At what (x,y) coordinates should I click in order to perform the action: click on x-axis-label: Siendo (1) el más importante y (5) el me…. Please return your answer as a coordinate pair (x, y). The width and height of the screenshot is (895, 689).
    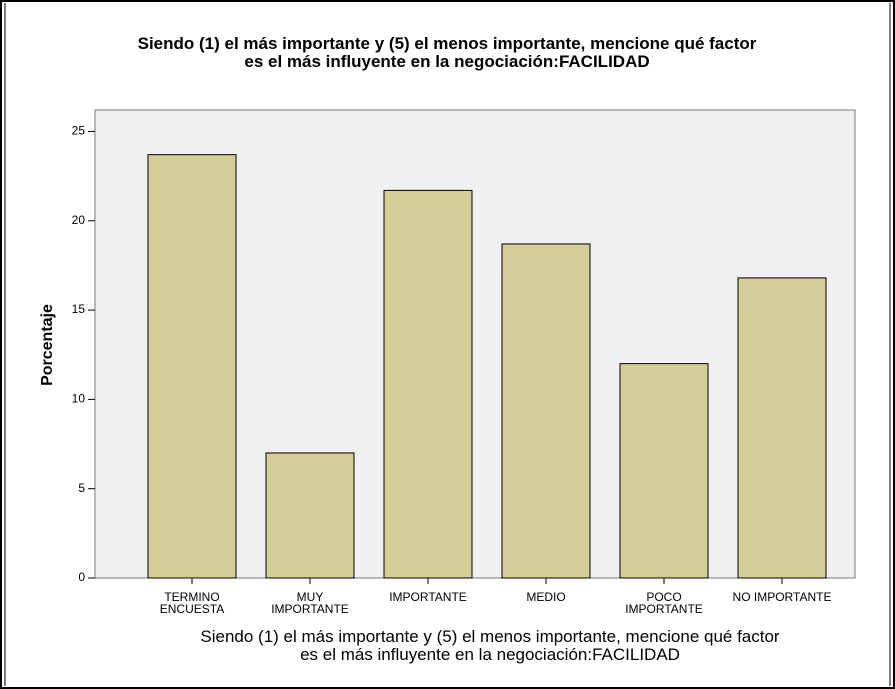
    Looking at the image, I should click on (490, 645).